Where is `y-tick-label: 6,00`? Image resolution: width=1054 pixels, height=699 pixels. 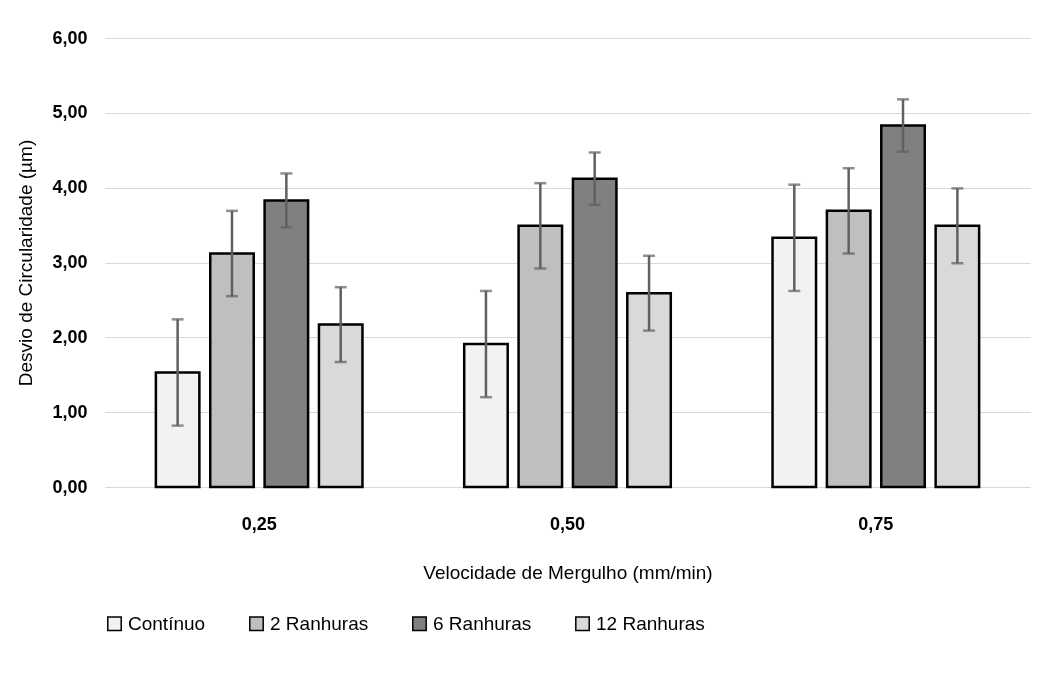
y-tick-label: 6,00 is located at coordinates (70, 37).